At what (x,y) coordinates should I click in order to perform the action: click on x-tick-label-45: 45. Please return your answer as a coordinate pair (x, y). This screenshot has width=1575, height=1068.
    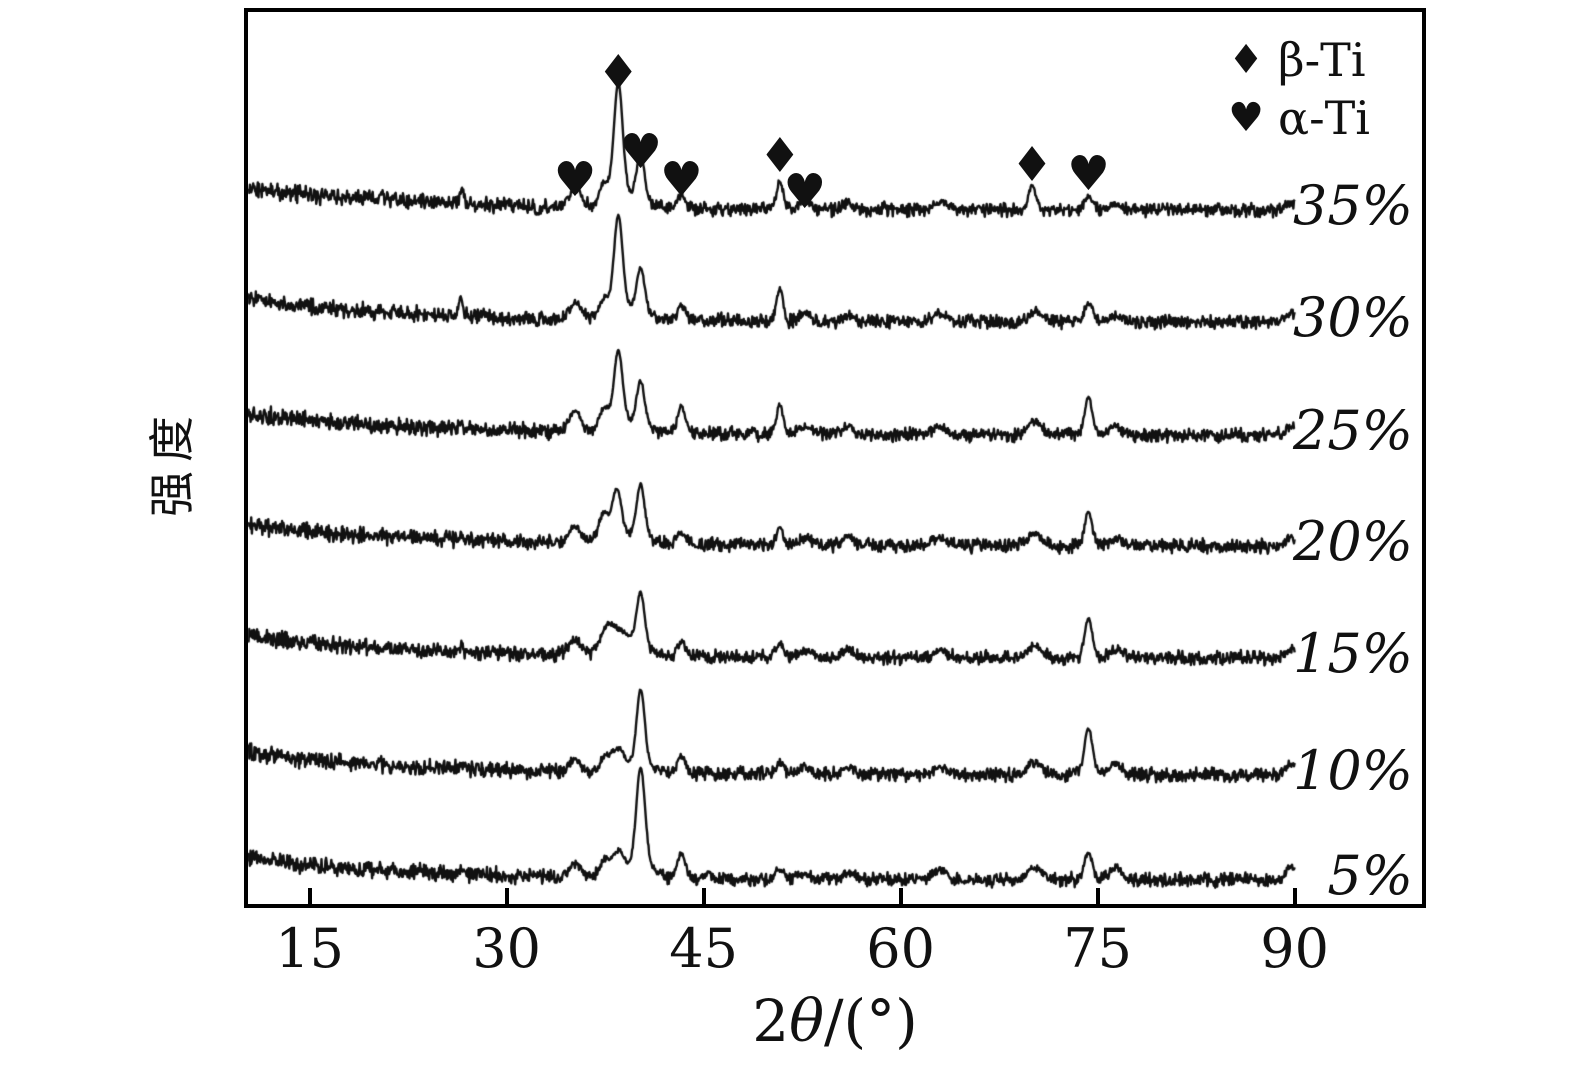
    Looking at the image, I should click on (704, 948).